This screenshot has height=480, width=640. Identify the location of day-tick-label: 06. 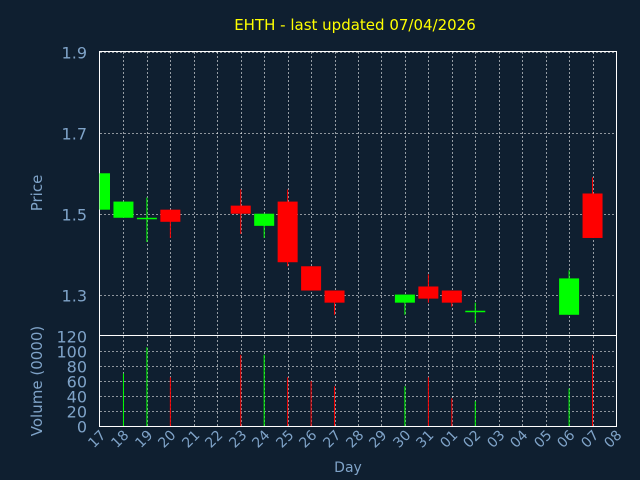
(566, 439).